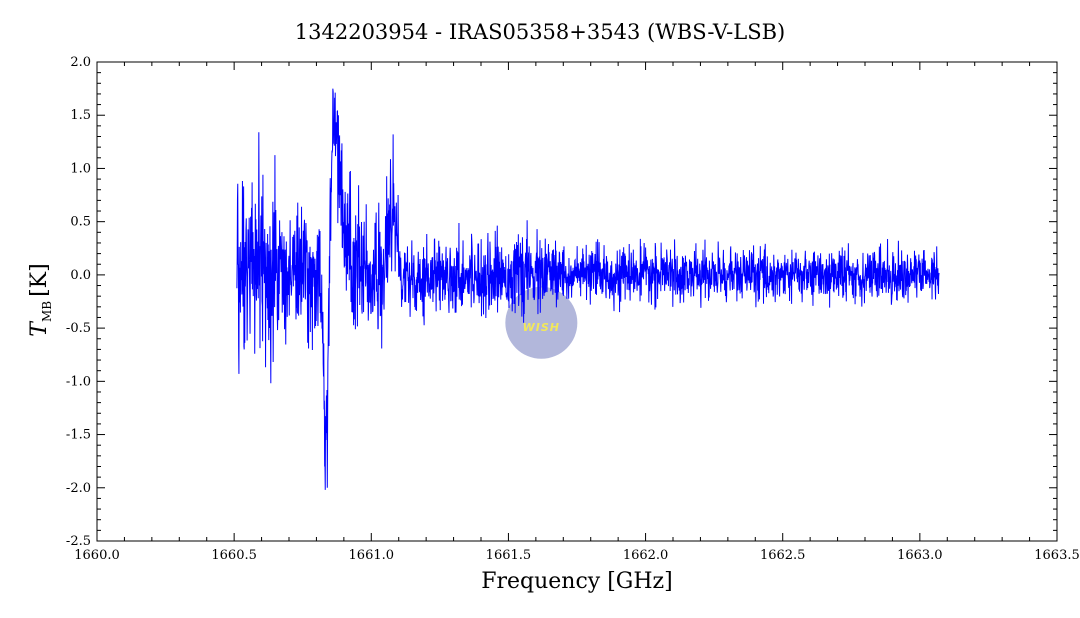 This screenshot has height=618, width=1080. What do you see at coordinates (80, 168) in the screenshot?
I see `y-tick-label: 1.0` at bounding box center [80, 168].